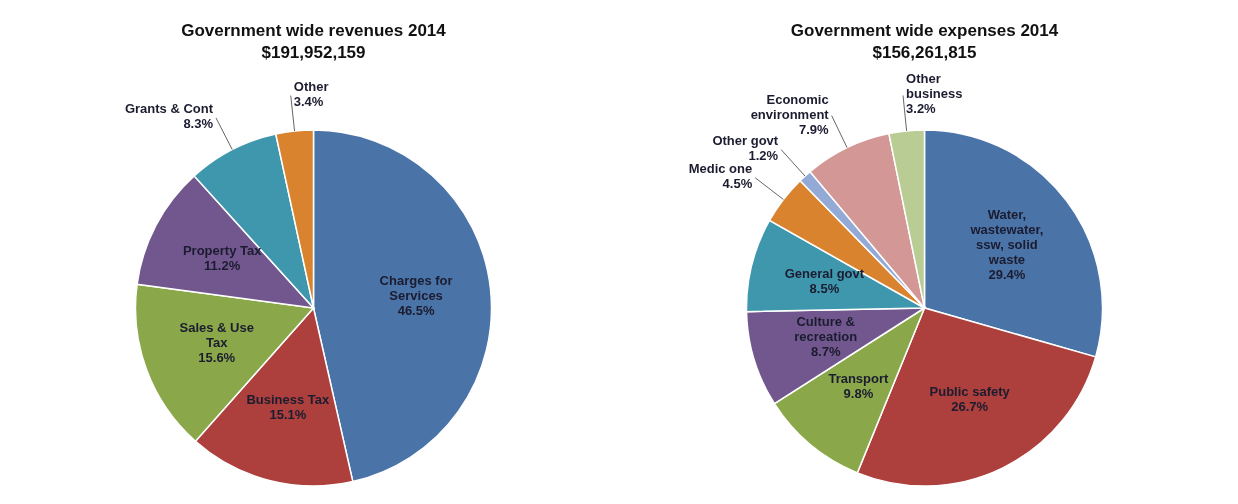  I want to click on data-label: 8.5%, so click(824, 289).